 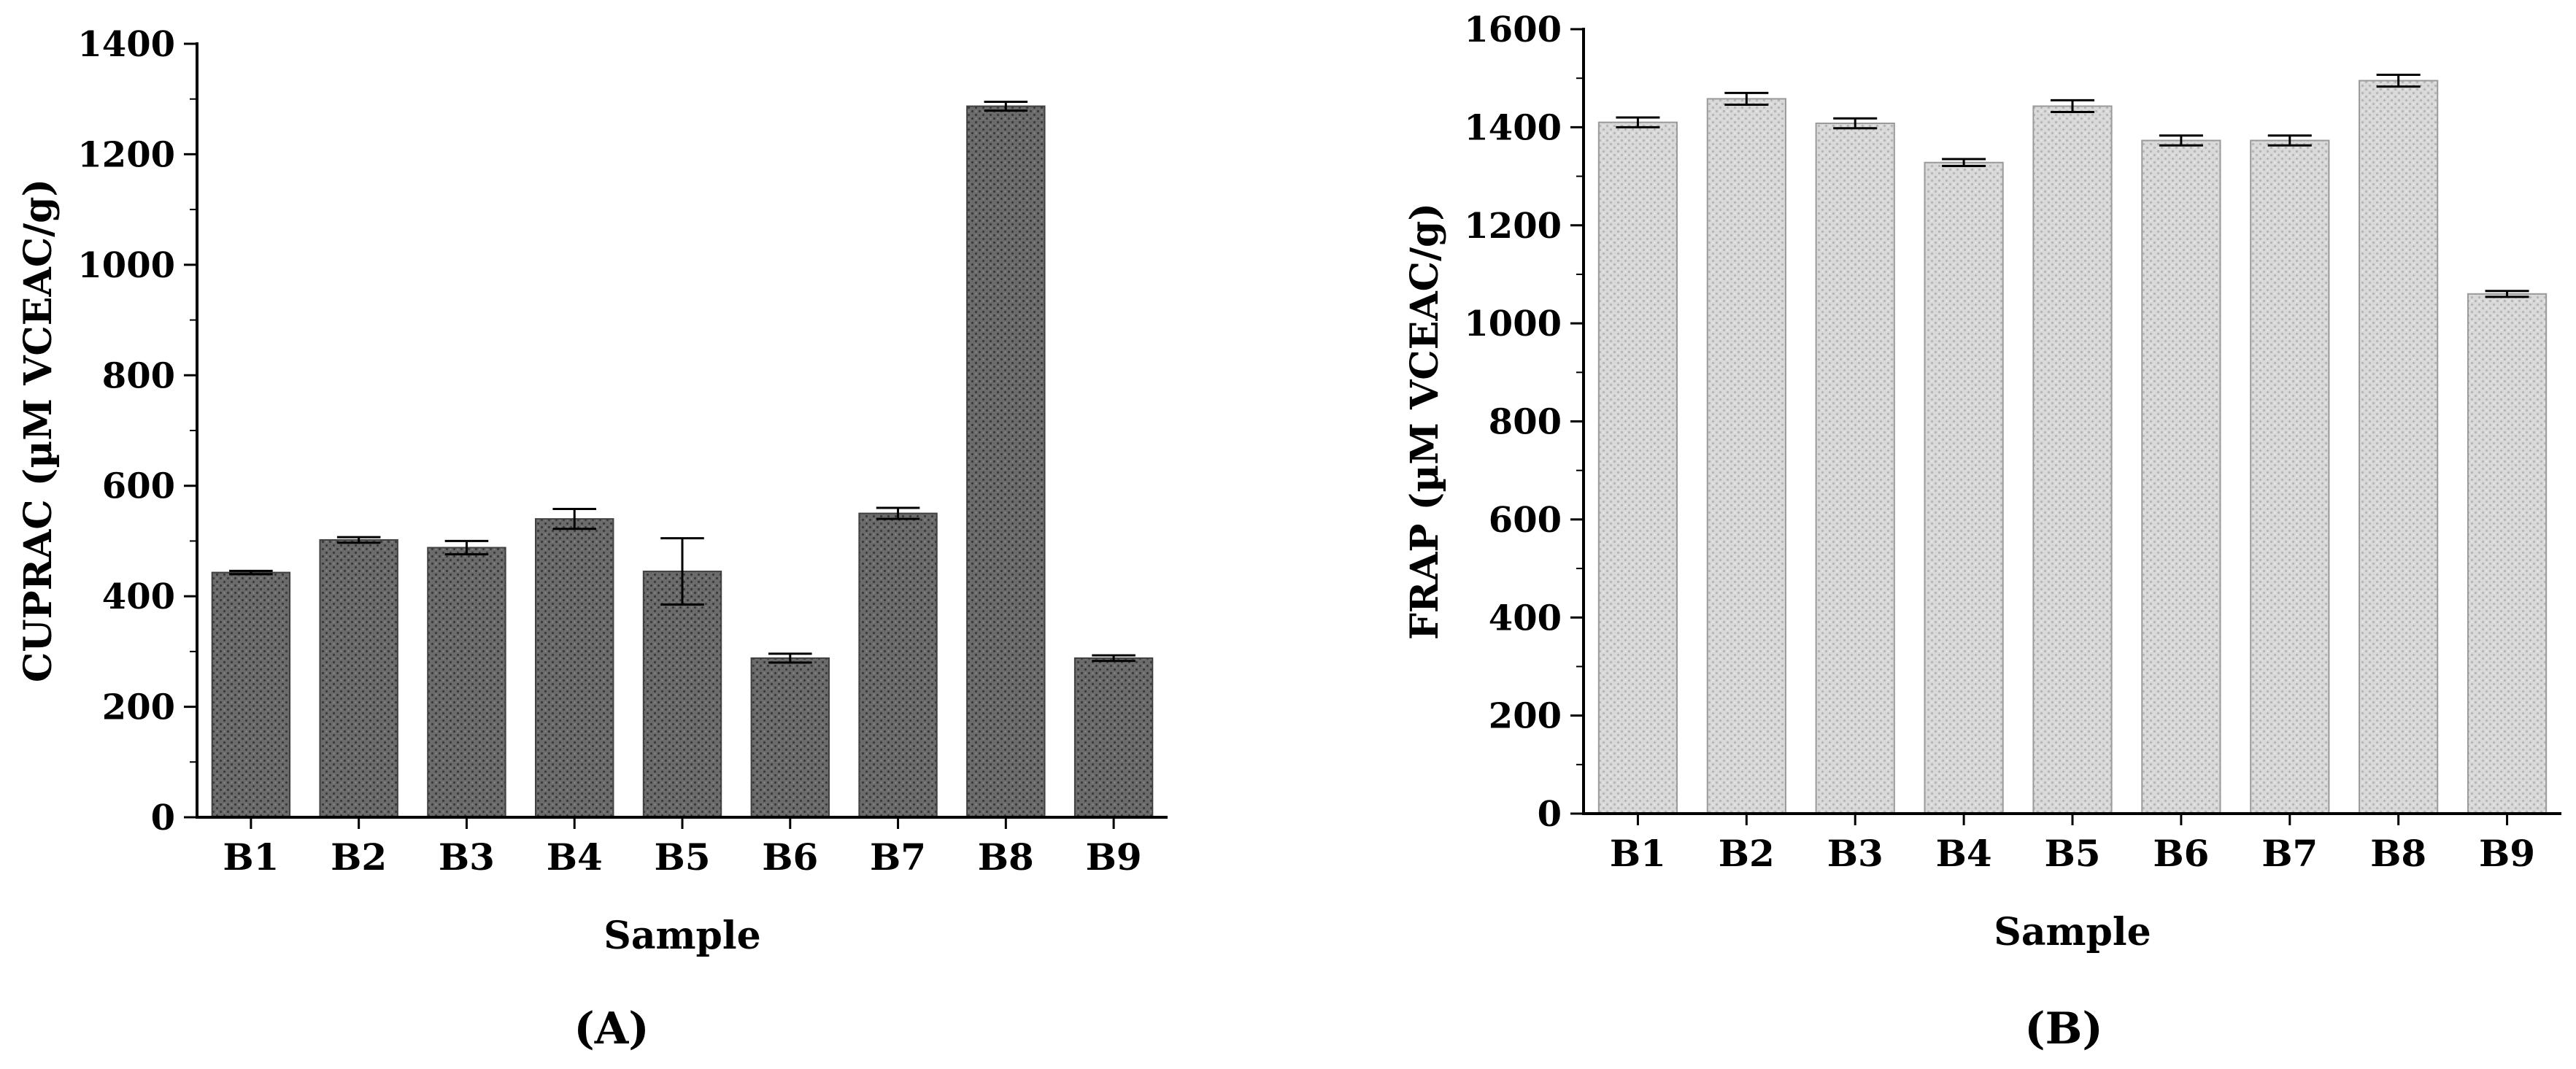 What do you see at coordinates (682, 857) in the screenshot?
I see `chart-a-x-tick-label: B5` at bounding box center [682, 857].